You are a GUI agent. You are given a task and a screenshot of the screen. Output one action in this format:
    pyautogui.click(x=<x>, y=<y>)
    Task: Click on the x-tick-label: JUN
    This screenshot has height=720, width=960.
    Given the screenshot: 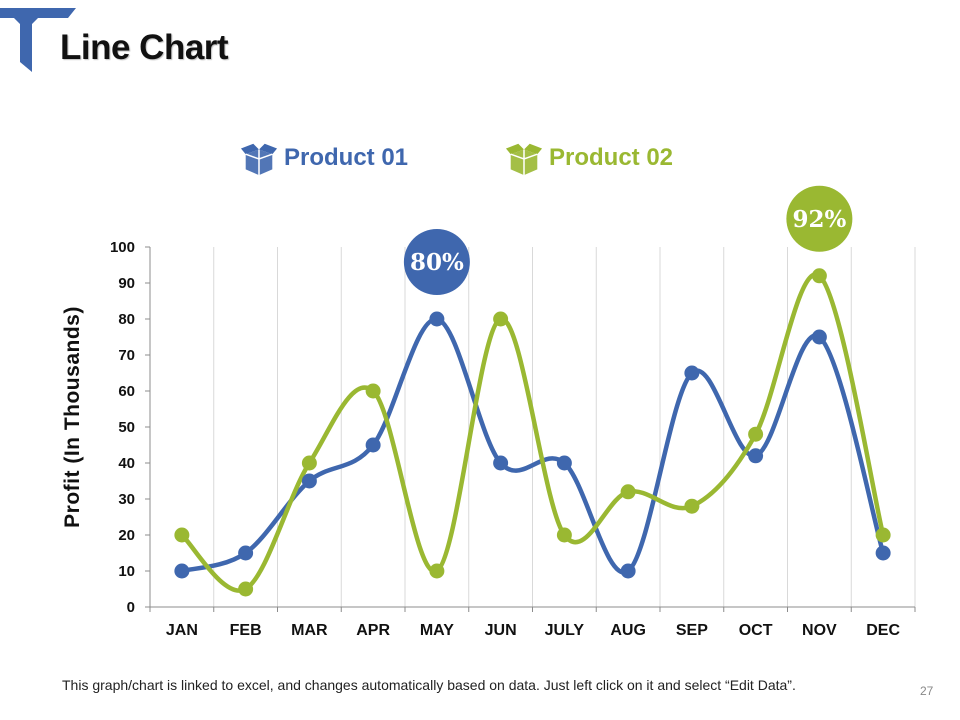 What is the action you would take?
    pyautogui.click(x=501, y=630)
    